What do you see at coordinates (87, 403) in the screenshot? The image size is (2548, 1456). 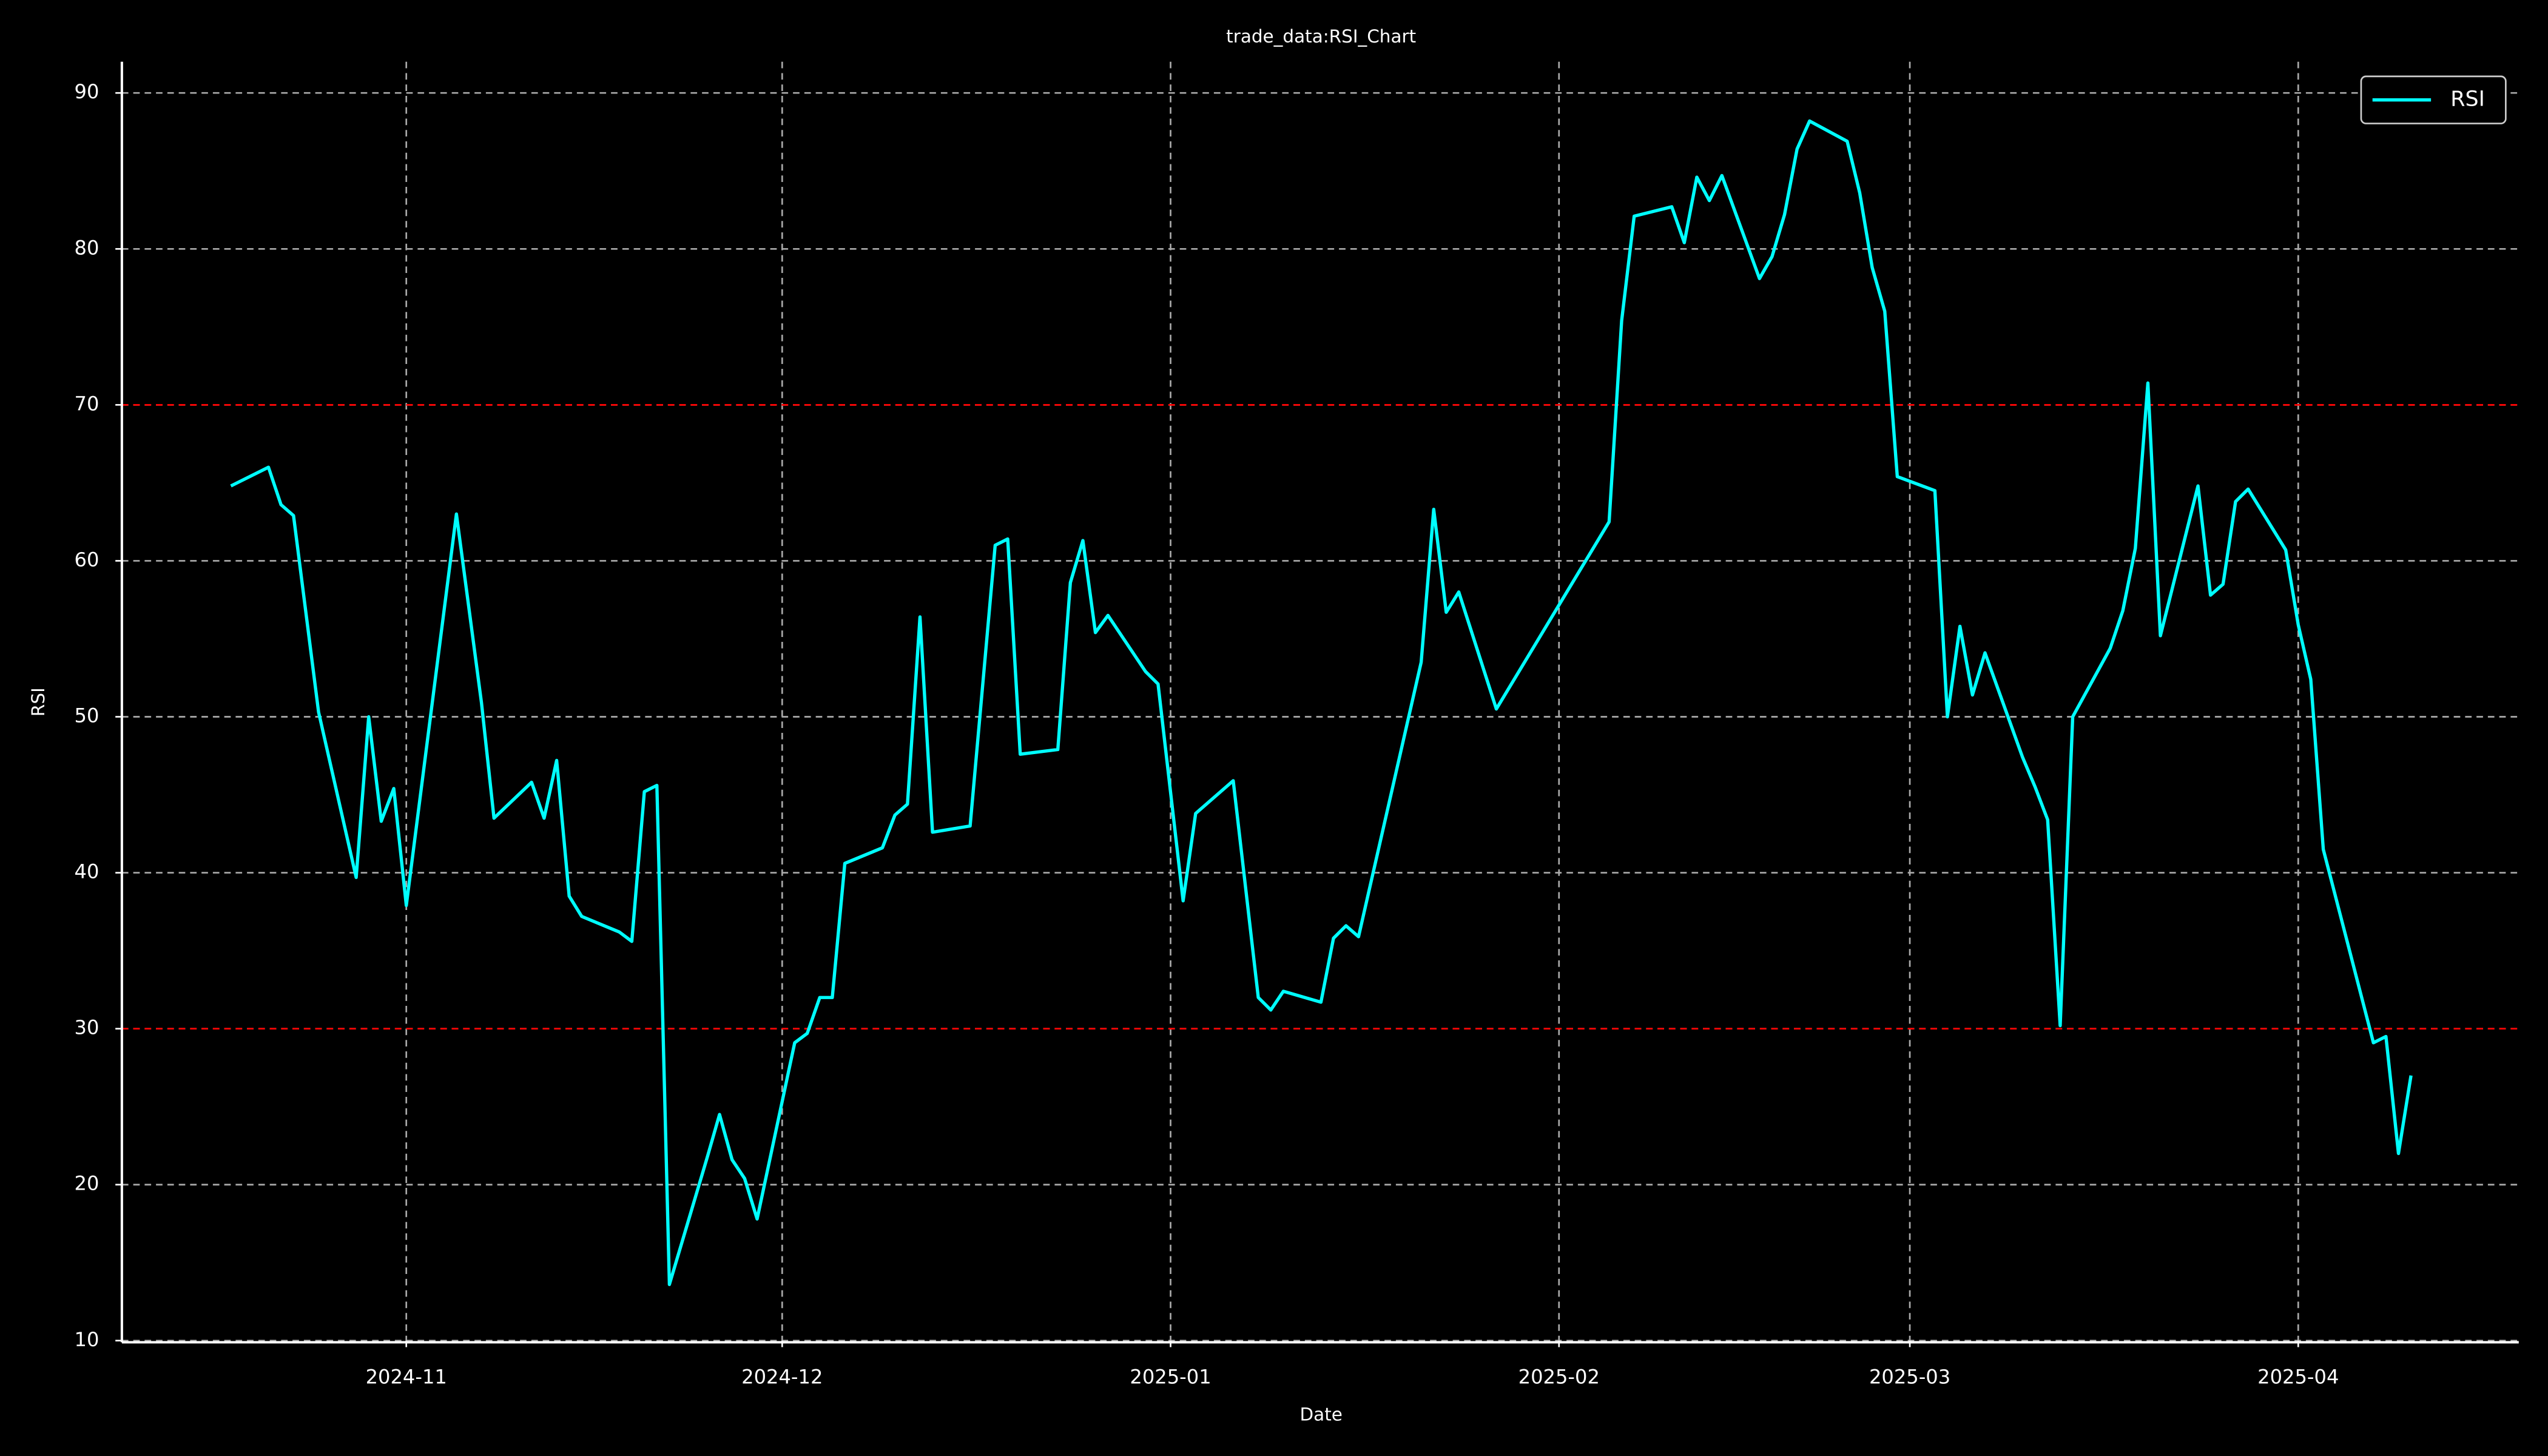 I see `y-tick-label: 70` at bounding box center [87, 403].